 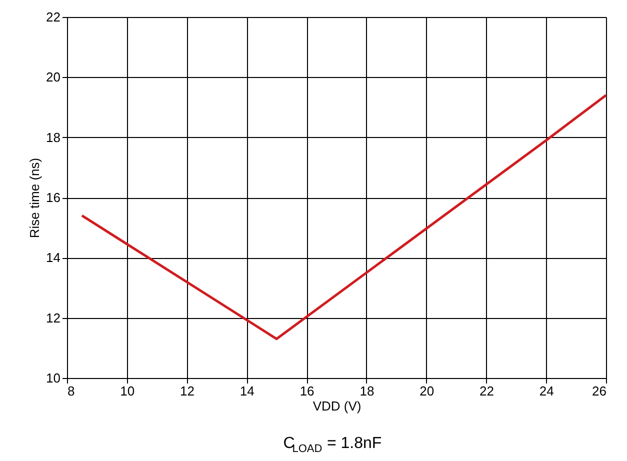 What do you see at coordinates (53, 137) in the screenshot?
I see `y-tick-label: 18` at bounding box center [53, 137].